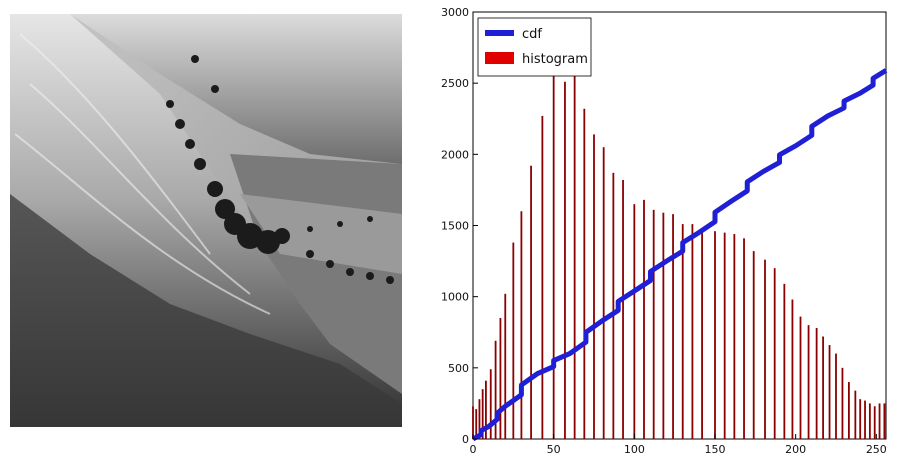 This screenshot has width=900, height=470. What do you see at coordinates (455, 154) in the screenshot?
I see `y-tick-label: 2000` at bounding box center [455, 154].